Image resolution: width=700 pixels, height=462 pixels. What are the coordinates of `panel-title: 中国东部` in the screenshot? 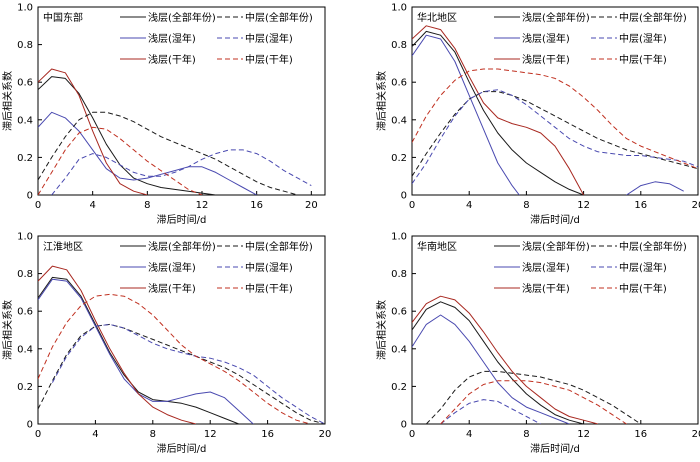 It's located at (63, 17).